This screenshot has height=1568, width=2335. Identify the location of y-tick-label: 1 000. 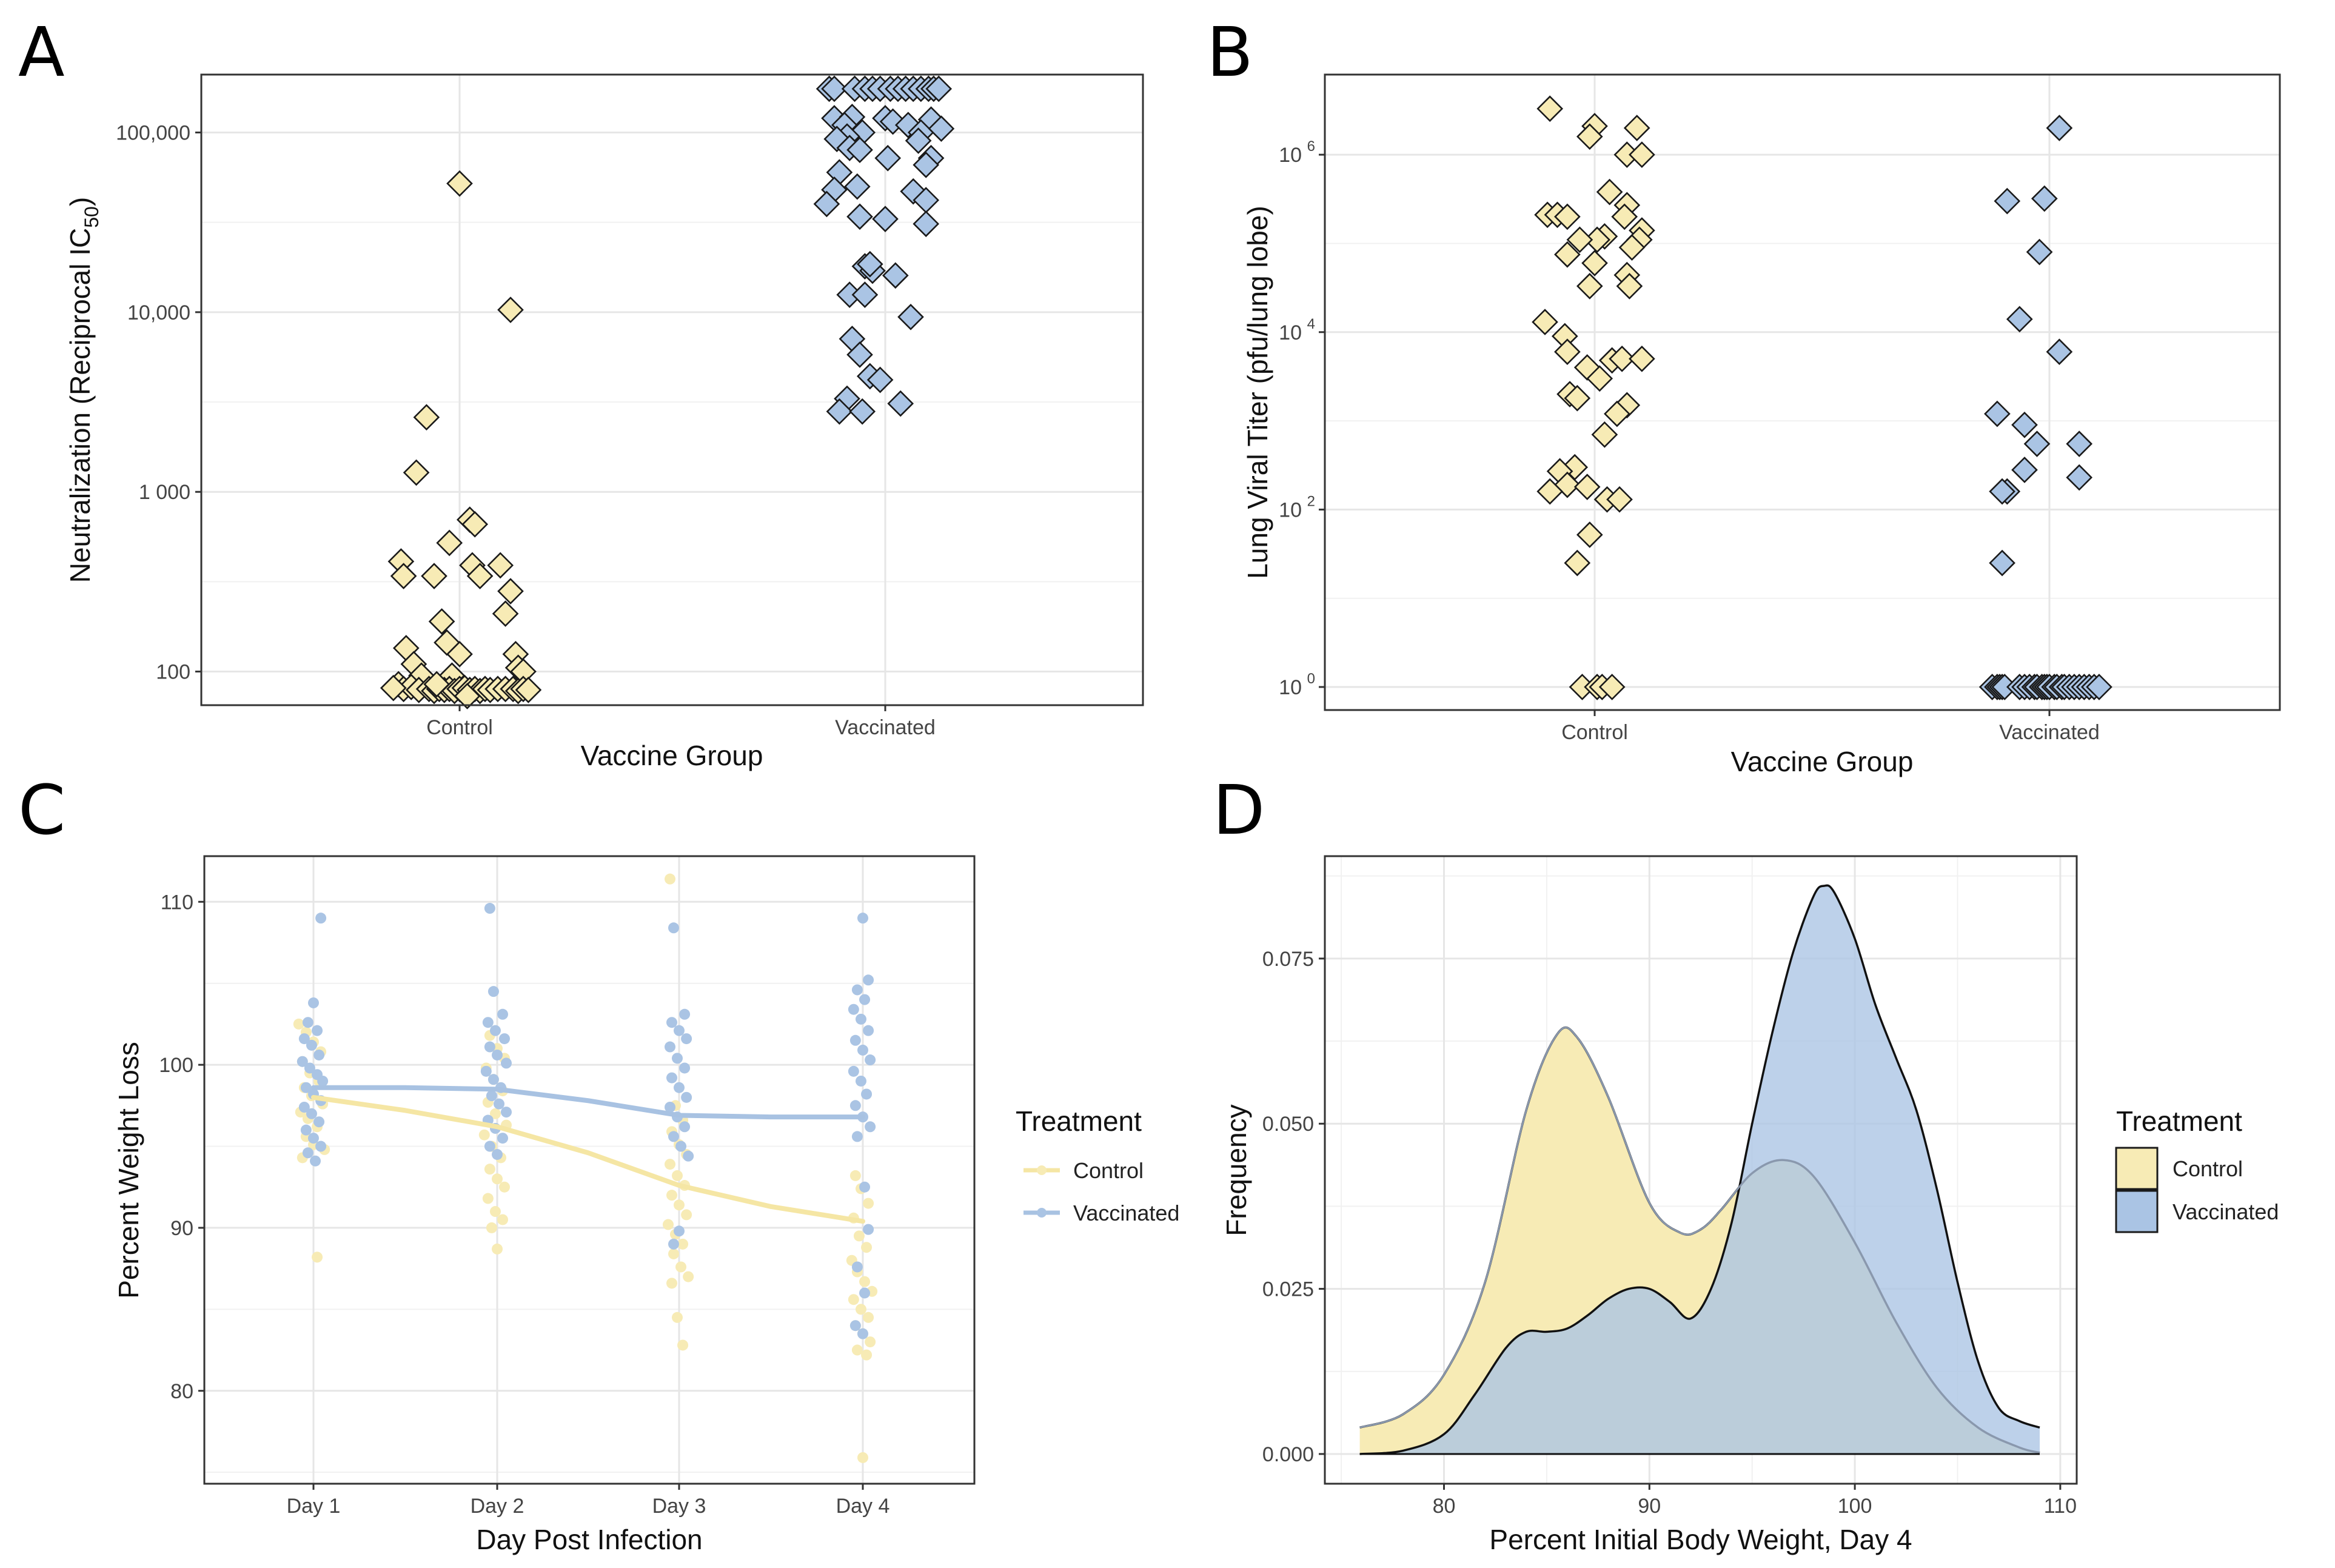
(164, 492).